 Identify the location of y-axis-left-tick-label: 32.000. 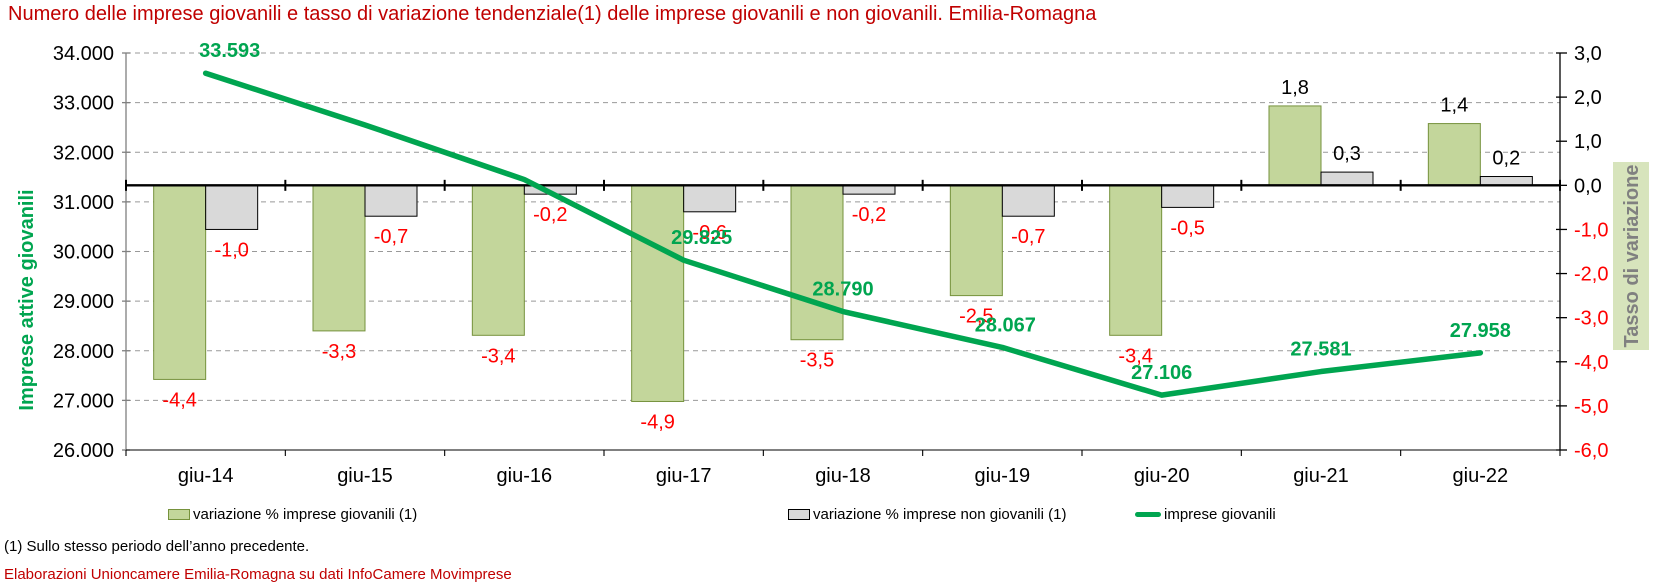
(83, 153).